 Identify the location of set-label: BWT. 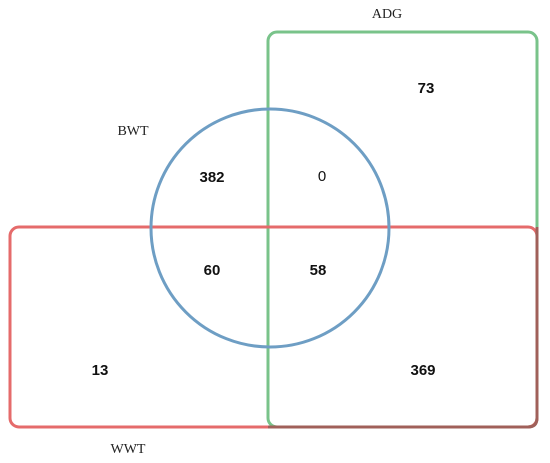
(133, 131).